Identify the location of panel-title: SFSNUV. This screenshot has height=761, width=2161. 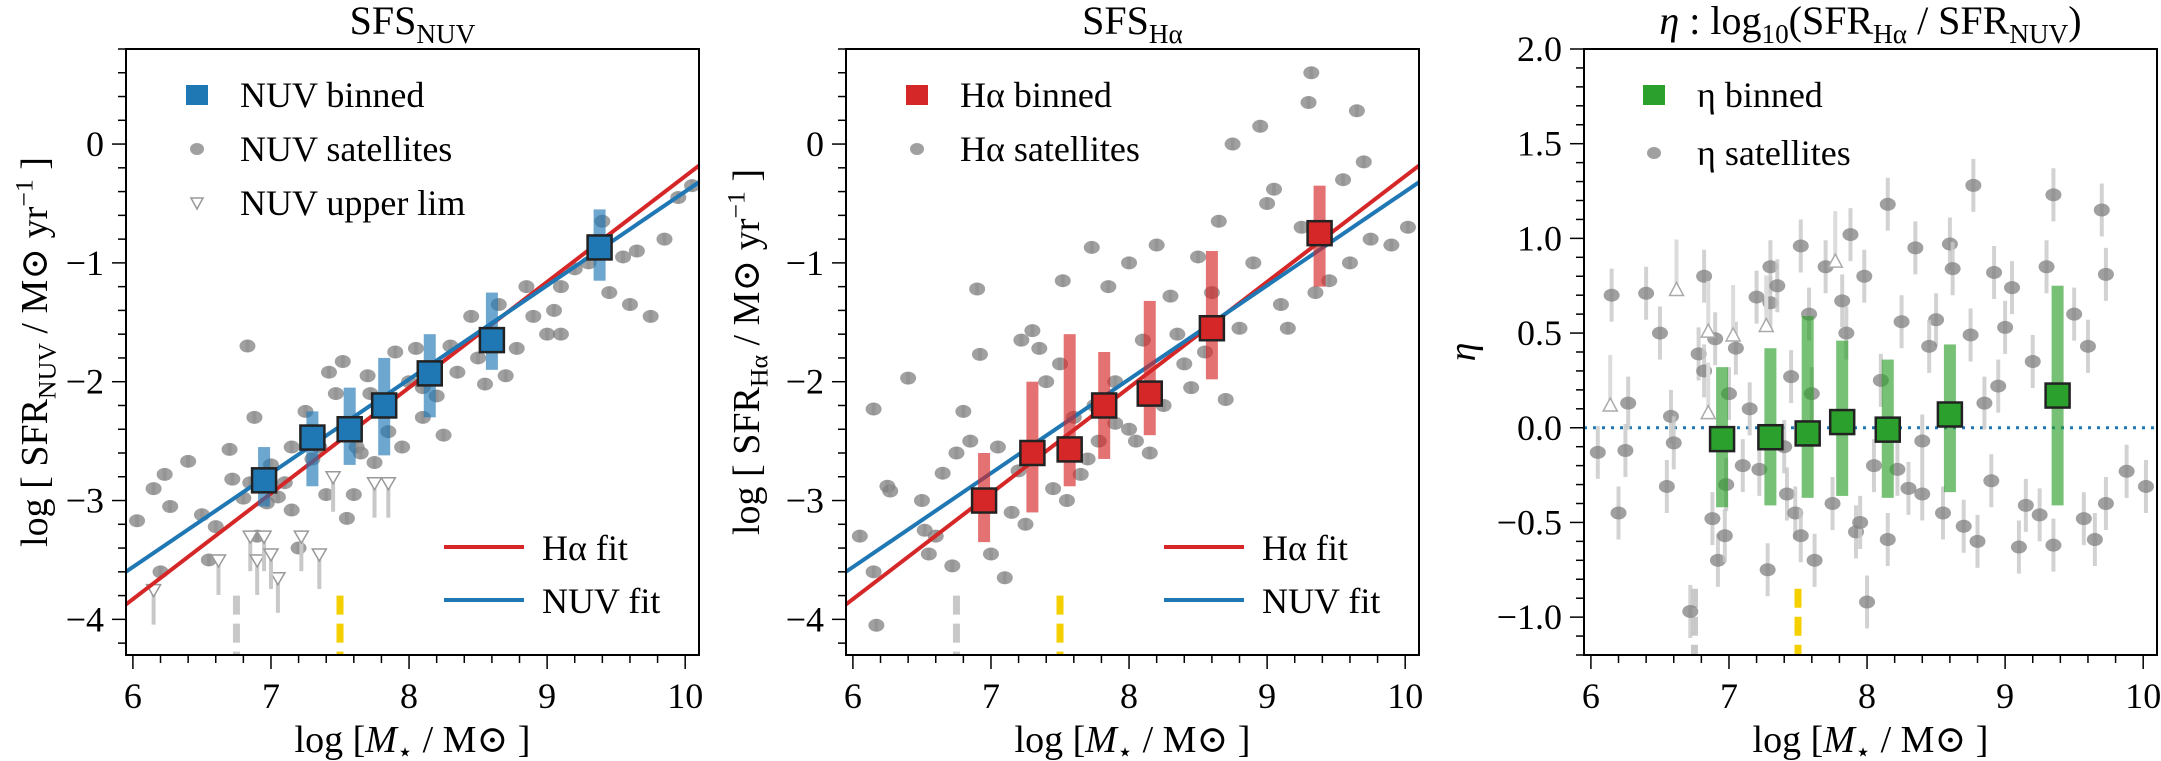
(413, 24).